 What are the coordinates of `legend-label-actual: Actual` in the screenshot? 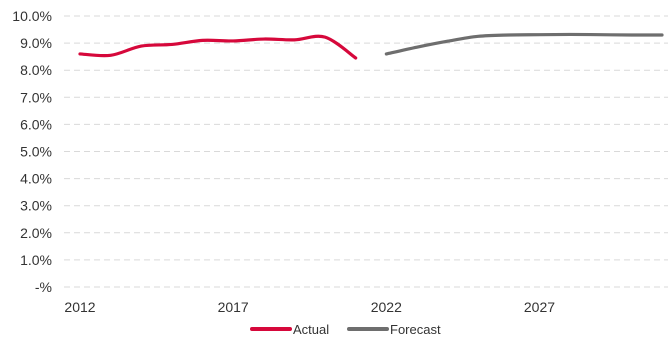 It's located at (311, 329).